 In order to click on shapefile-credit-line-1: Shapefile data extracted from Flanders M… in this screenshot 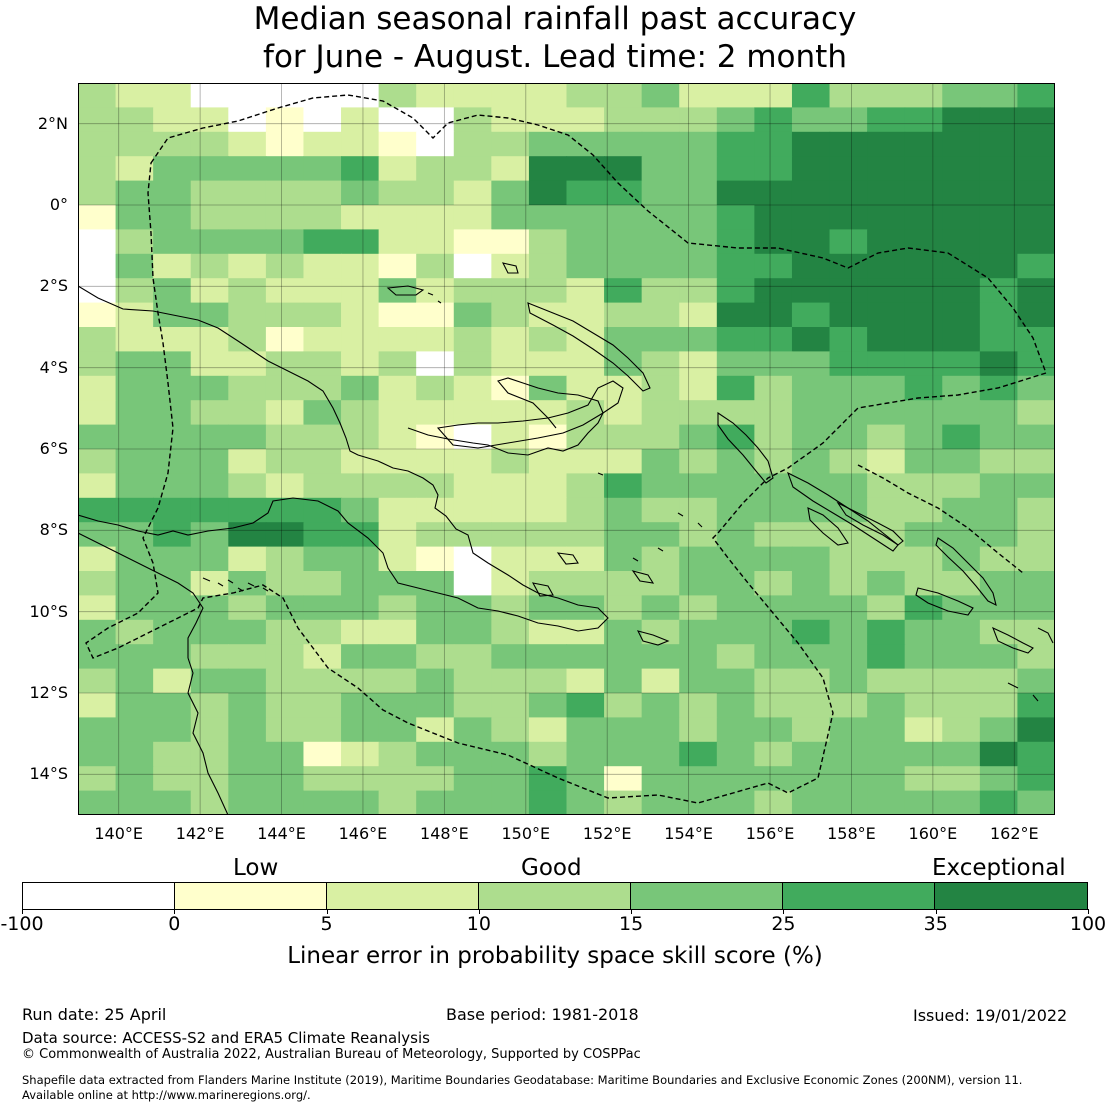, I will do `click(522, 1080)`.